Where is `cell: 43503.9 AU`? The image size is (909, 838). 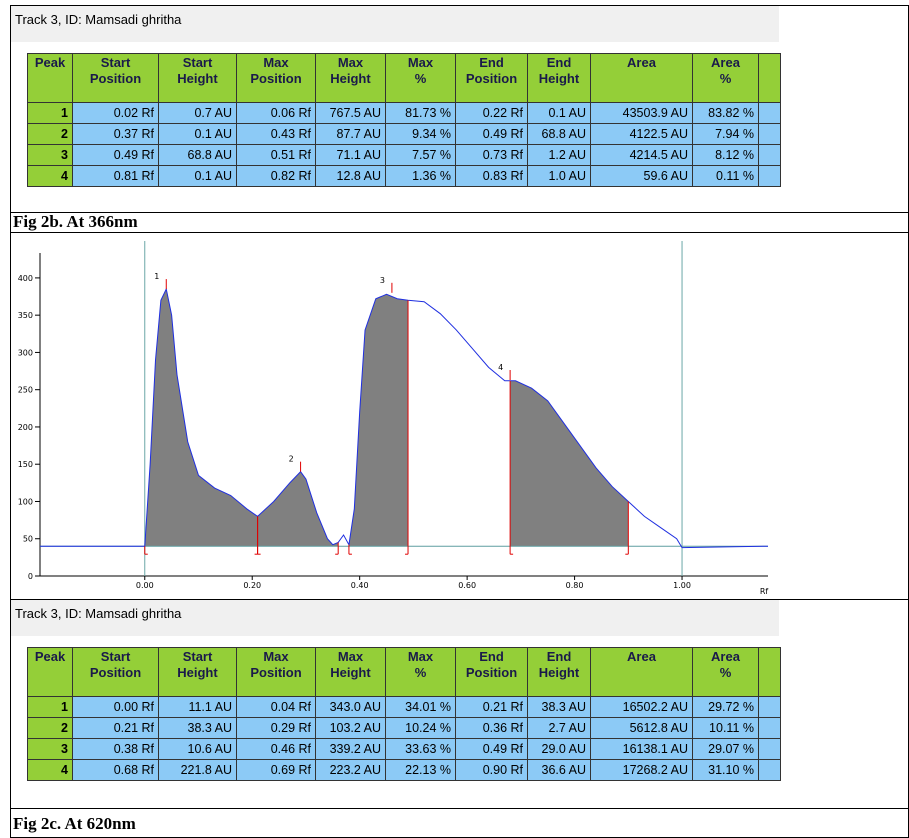
cell: 43503.9 AU is located at coordinates (641, 113).